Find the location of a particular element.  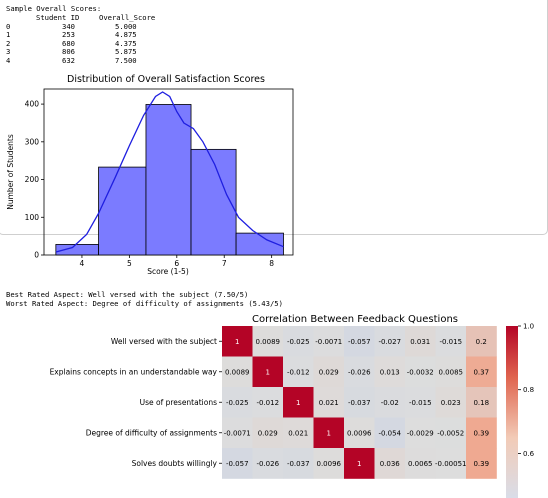

y-tick-label: 100 is located at coordinates (32, 217).